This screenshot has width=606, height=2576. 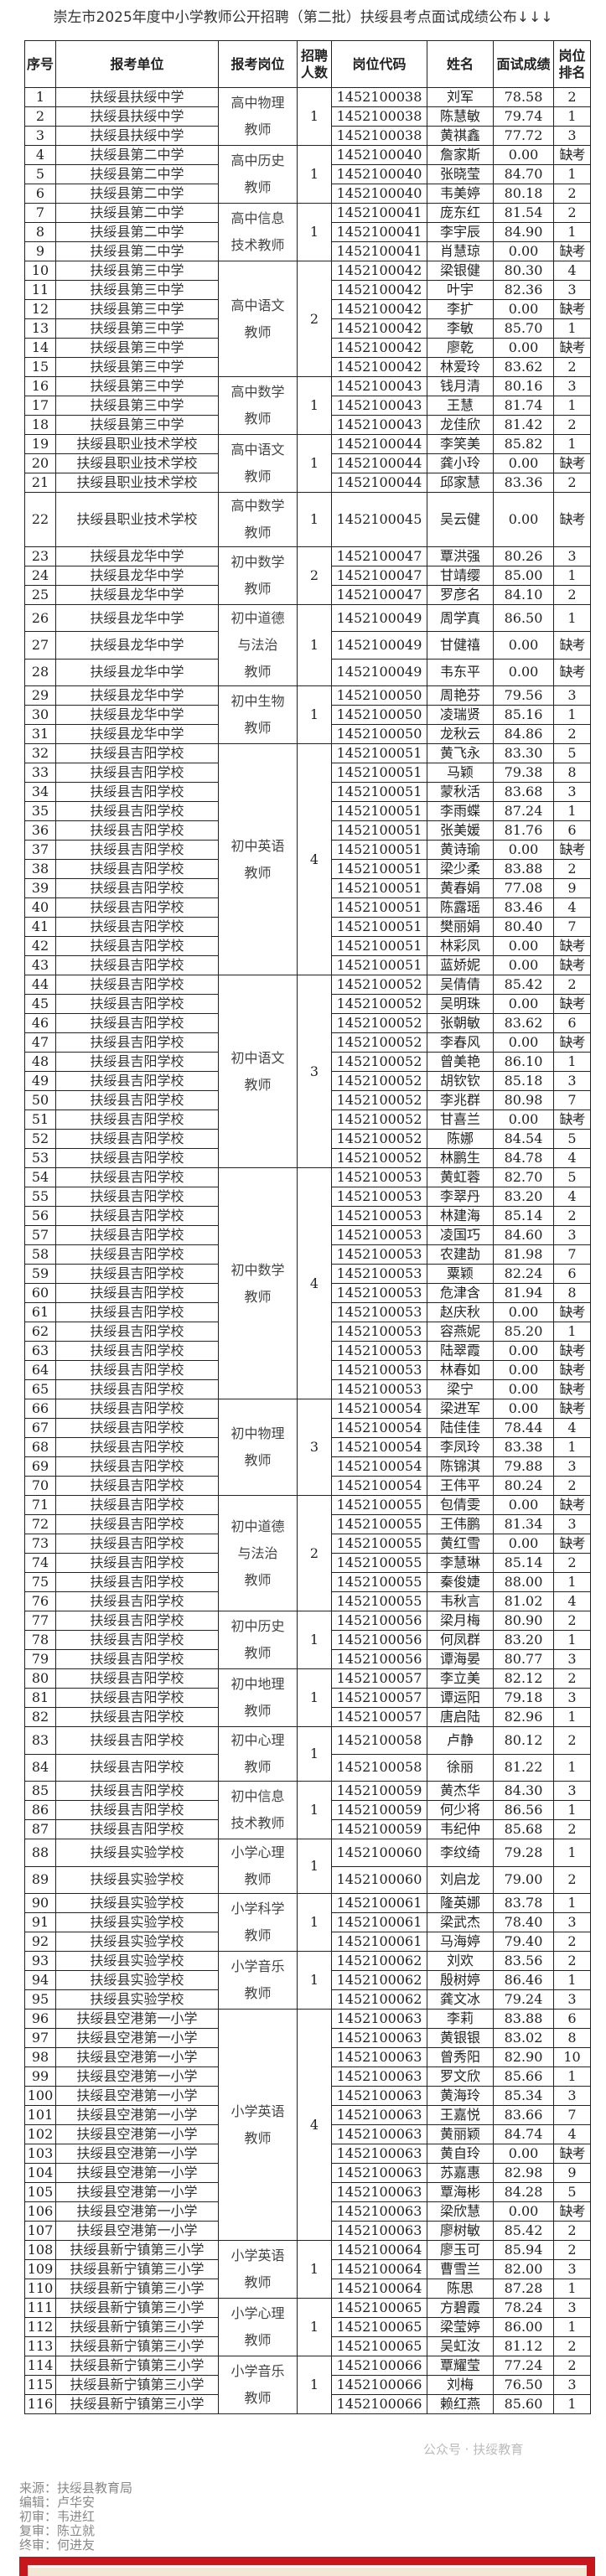 I want to click on header-unit: 报考单位, so click(x=137, y=64).